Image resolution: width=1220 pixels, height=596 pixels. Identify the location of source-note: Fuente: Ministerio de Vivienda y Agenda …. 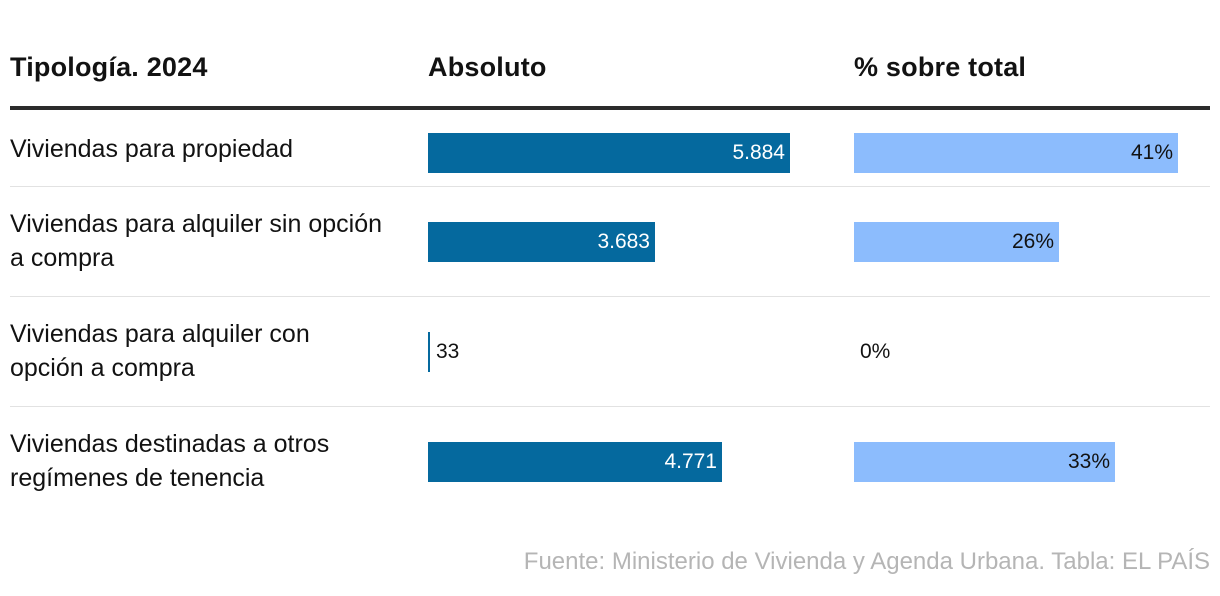
(866, 561).